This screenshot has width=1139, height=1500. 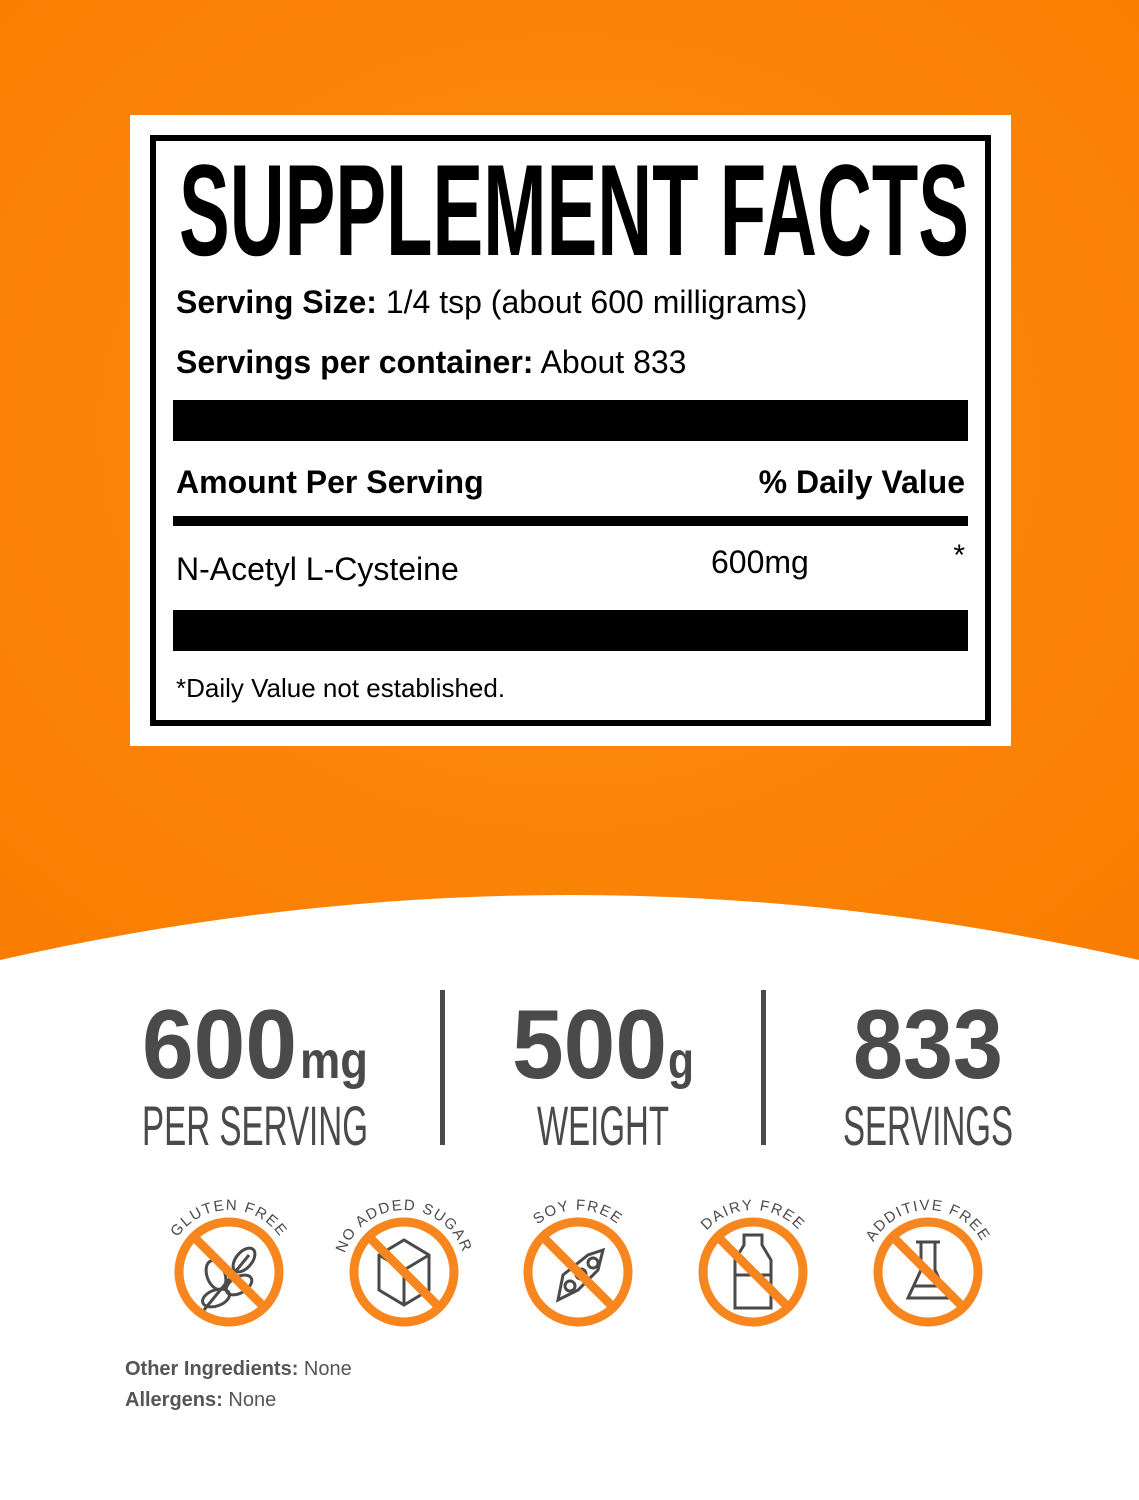 What do you see at coordinates (228, 1262) in the screenshot?
I see `badge-gluten-free: GLUTEN FREE` at bounding box center [228, 1262].